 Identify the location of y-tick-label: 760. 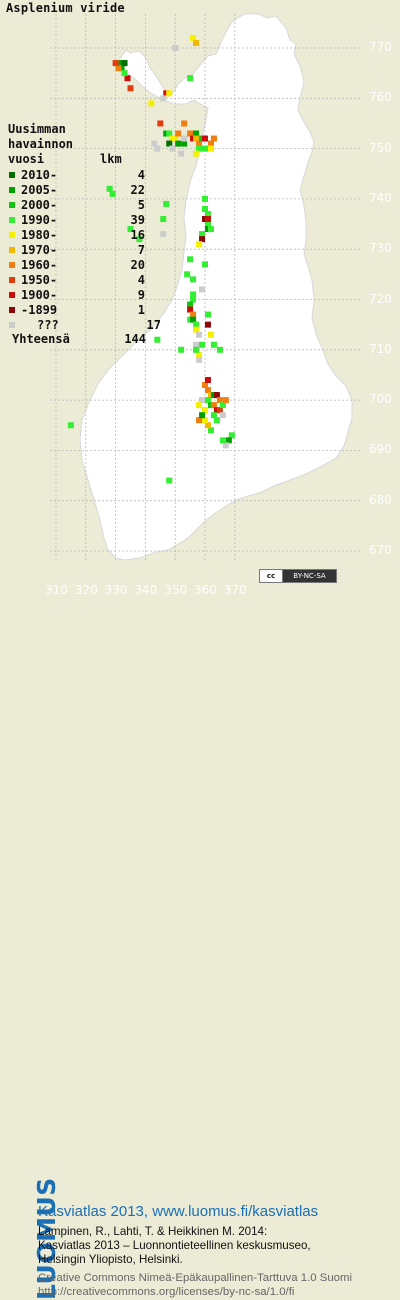
(380, 97).